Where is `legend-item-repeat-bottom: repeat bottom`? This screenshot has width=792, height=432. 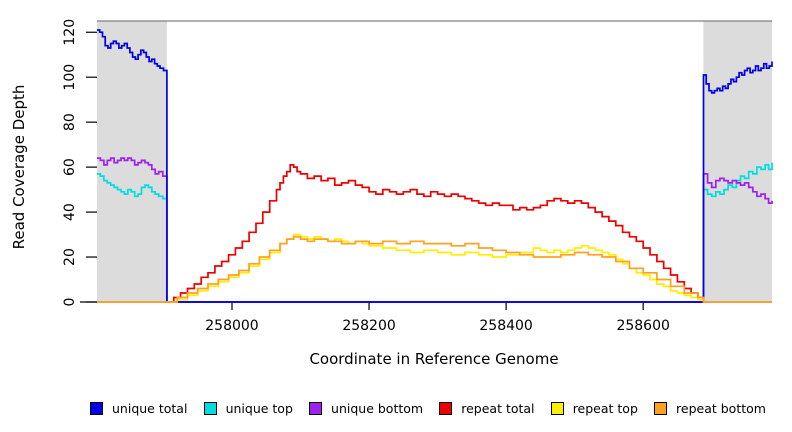 legend-item-repeat-bottom: repeat bottom is located at coordinates (710, 408).